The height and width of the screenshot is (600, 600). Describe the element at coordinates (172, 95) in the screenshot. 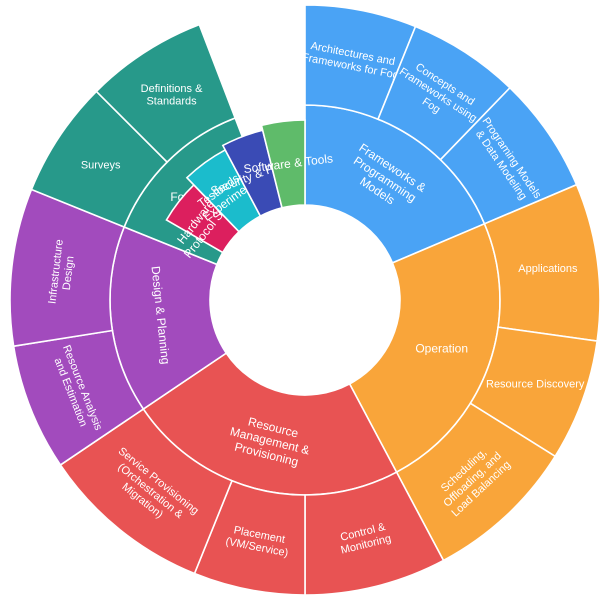

I see `label-definitions-standards: Definitions & Standards` at that location.